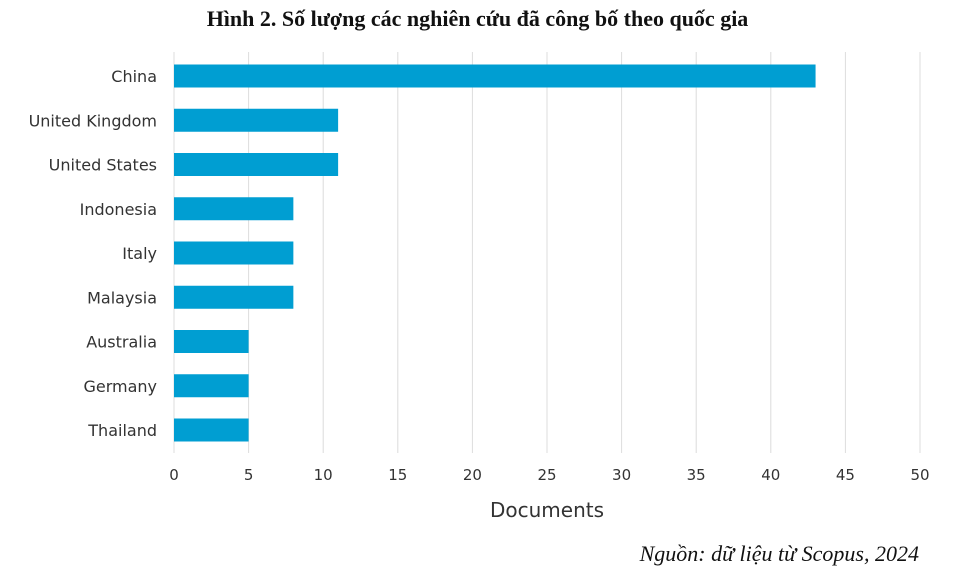 The height and width of the screenshot is (574, 955). I want to click on category-label: Germany, so click(120, 386).